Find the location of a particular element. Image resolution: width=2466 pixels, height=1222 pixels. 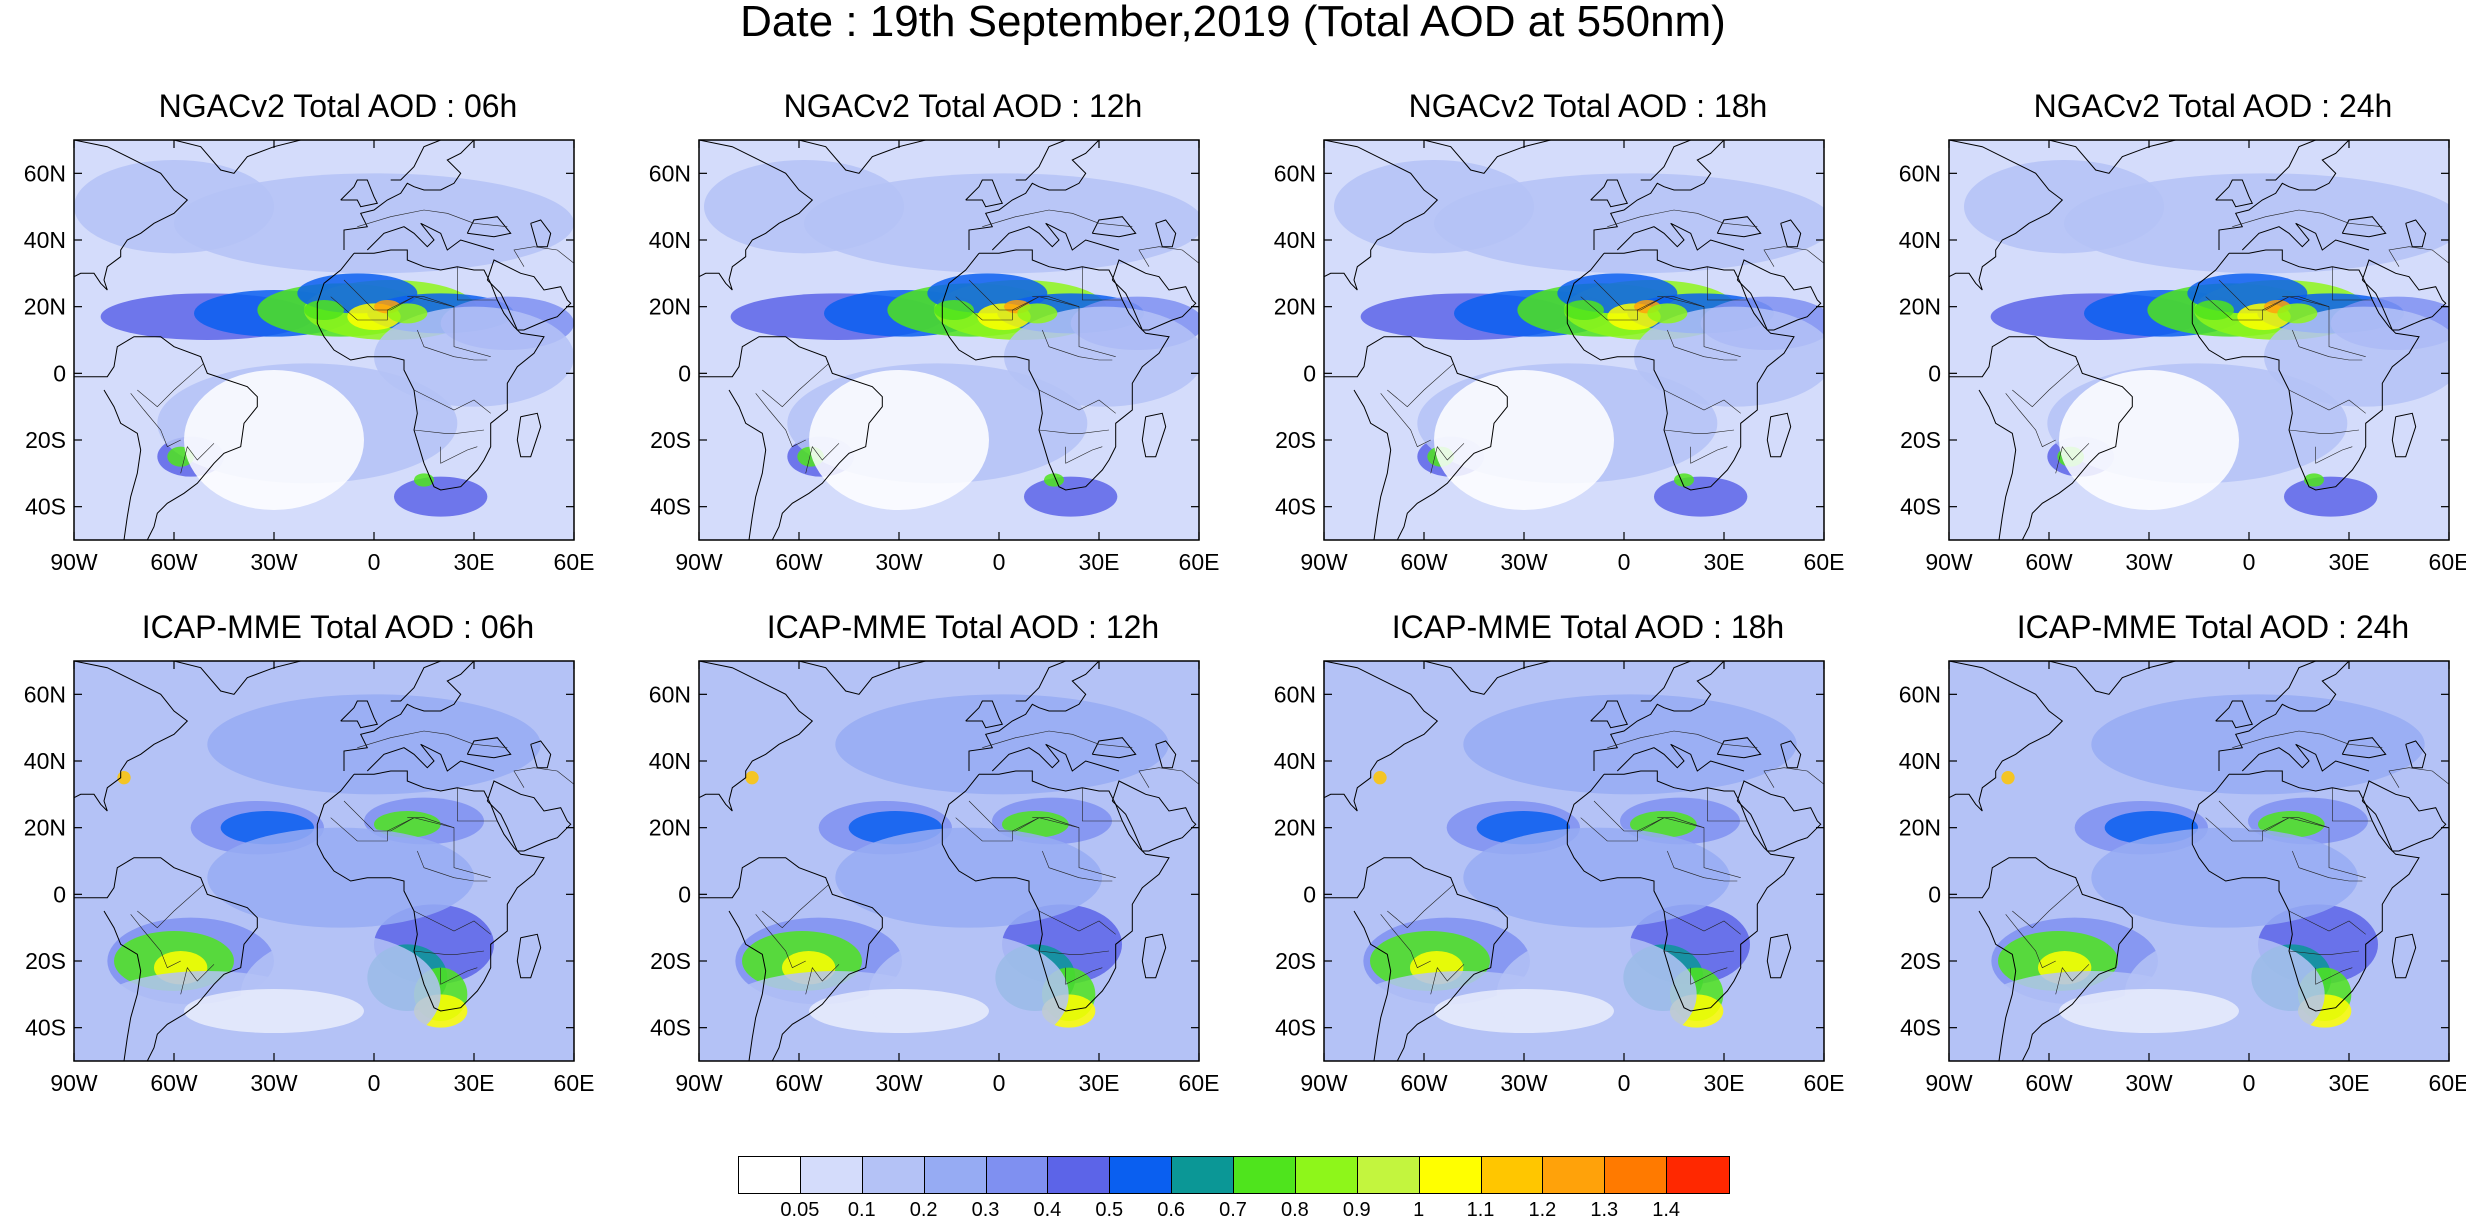

colorbar-label: 0.9 is located at coordinates (1356, 1210).